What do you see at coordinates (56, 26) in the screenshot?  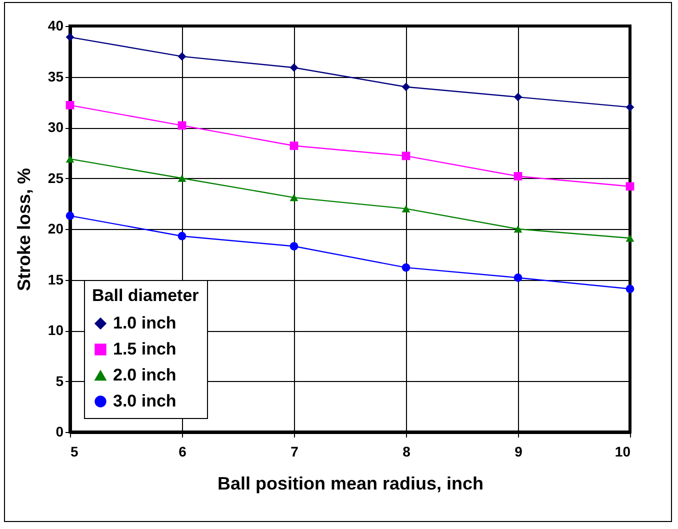 I see `y-tick-label: 40` at bounding box center [56, 26].